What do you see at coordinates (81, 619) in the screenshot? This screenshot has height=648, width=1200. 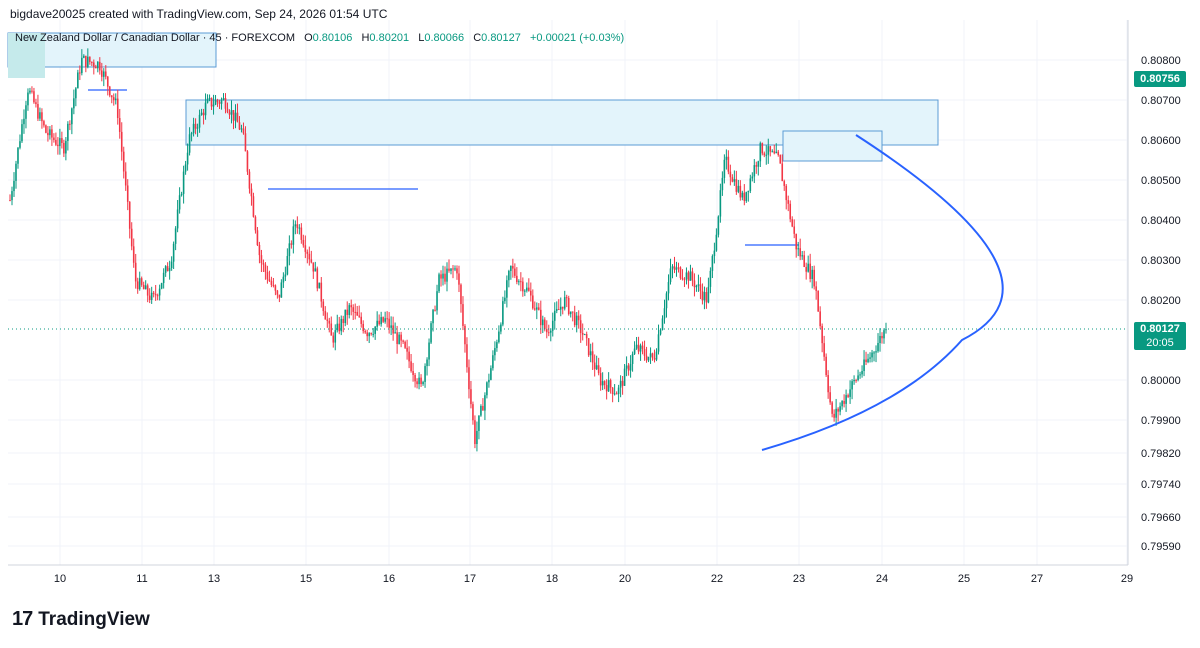 I see `tradingview-logo: 17 TradingView` at bounding box center [81, 619].